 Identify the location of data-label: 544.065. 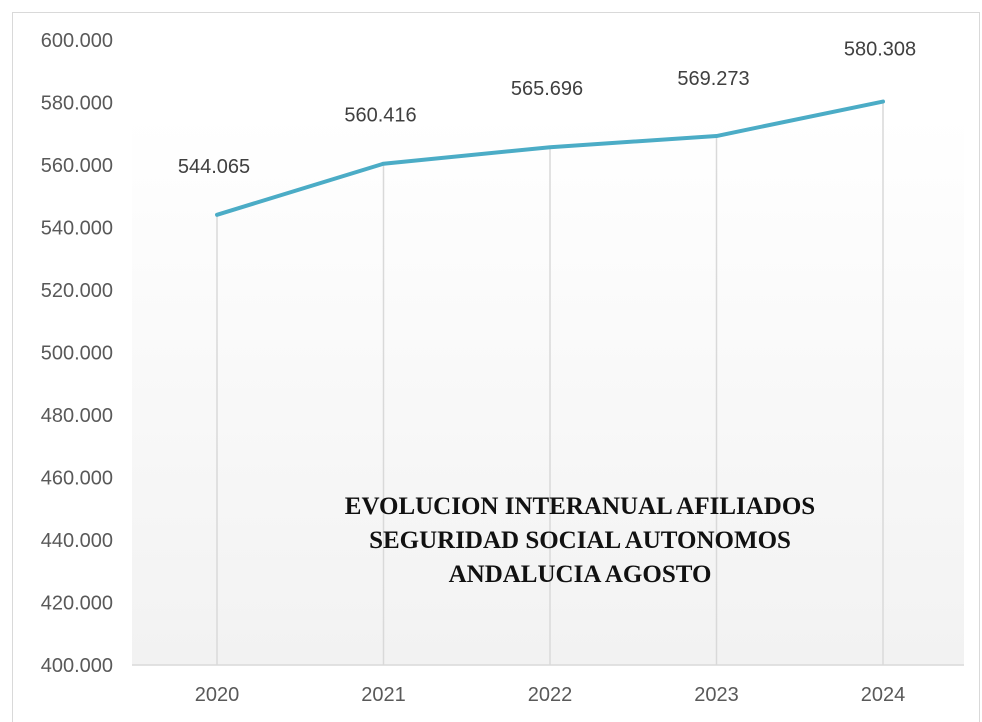
(214, 167).